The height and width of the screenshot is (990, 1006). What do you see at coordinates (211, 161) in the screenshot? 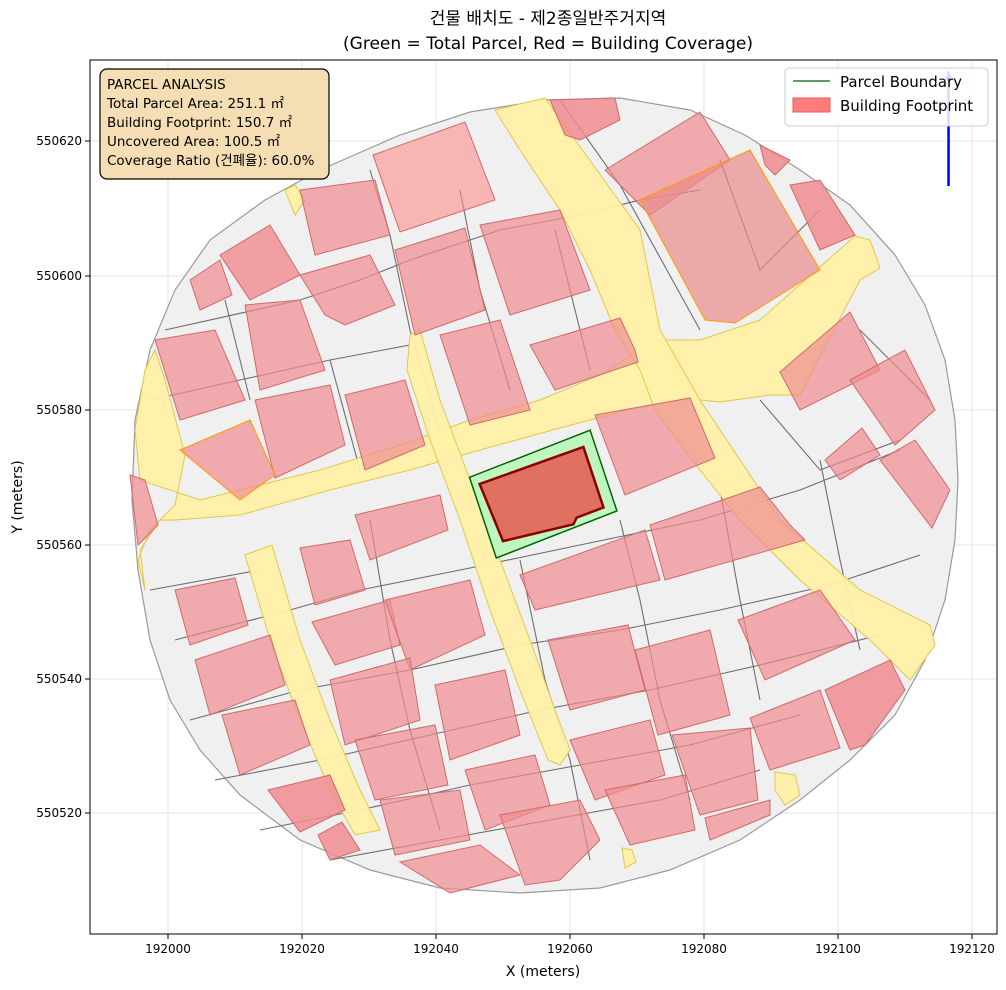
I see `info-coverage: Coverage Ratio (건폐율): 60.0%` at bounding box center [211, 161].